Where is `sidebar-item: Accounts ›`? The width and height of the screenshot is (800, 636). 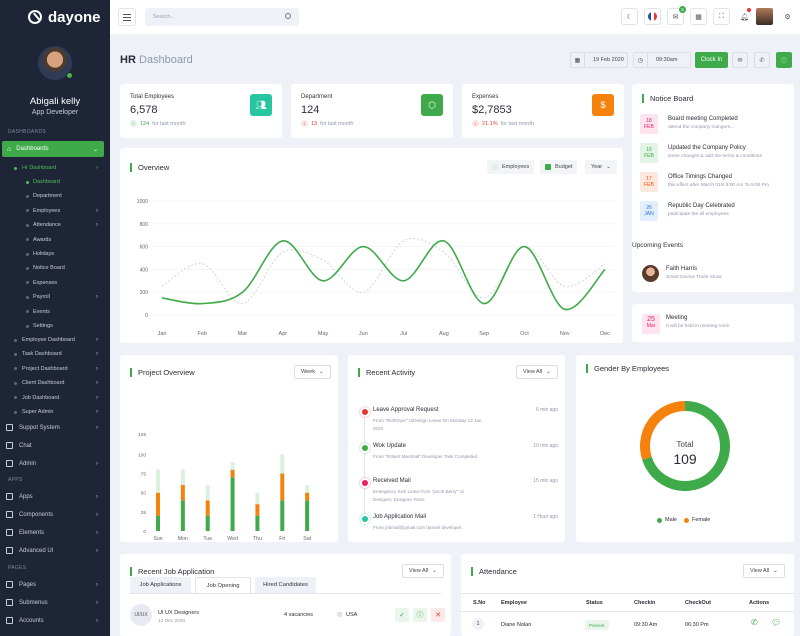
sidebar-item: Accounts › is located at coordinates (55, 620).